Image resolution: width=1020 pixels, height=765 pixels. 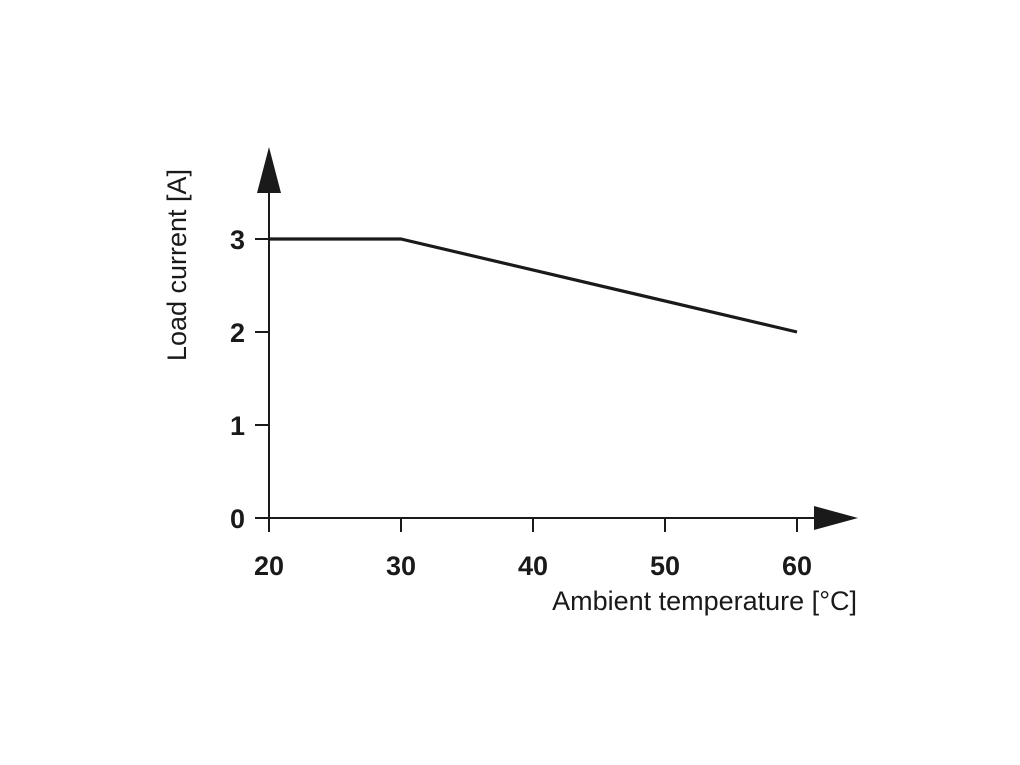 What do you see at coordinates (177, 265) in the screenshot?
I see `y-axis-title: Load current [A]` at bounding box center [177, 265].